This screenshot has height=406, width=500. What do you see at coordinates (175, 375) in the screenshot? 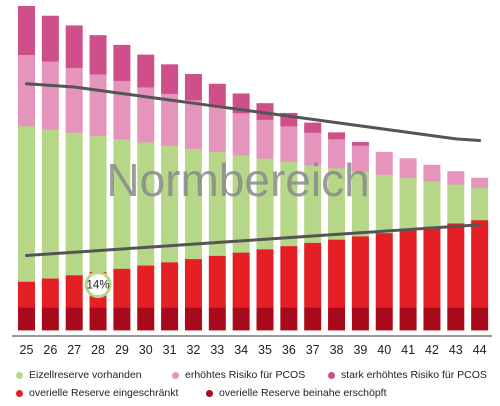
I see `legend-swatch-light-pink` at bounding box center [175, 375].